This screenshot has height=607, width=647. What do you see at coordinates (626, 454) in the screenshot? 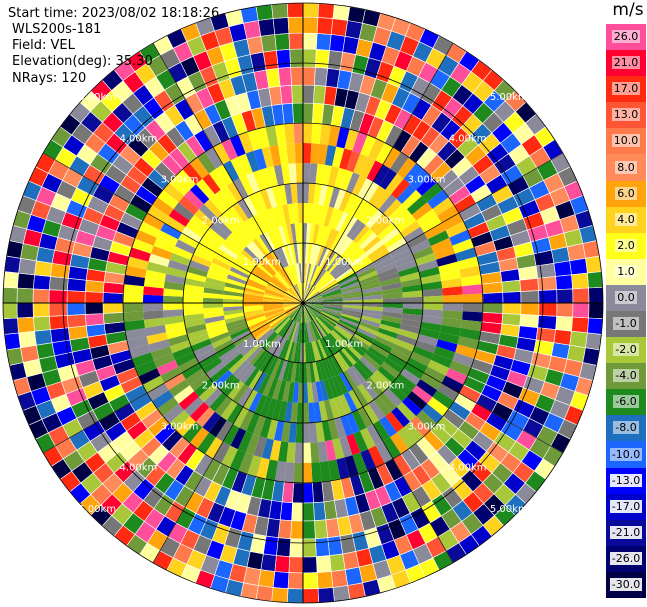
I see `colorbar-tick-label: -10.0` at bounding box center [626, 454].